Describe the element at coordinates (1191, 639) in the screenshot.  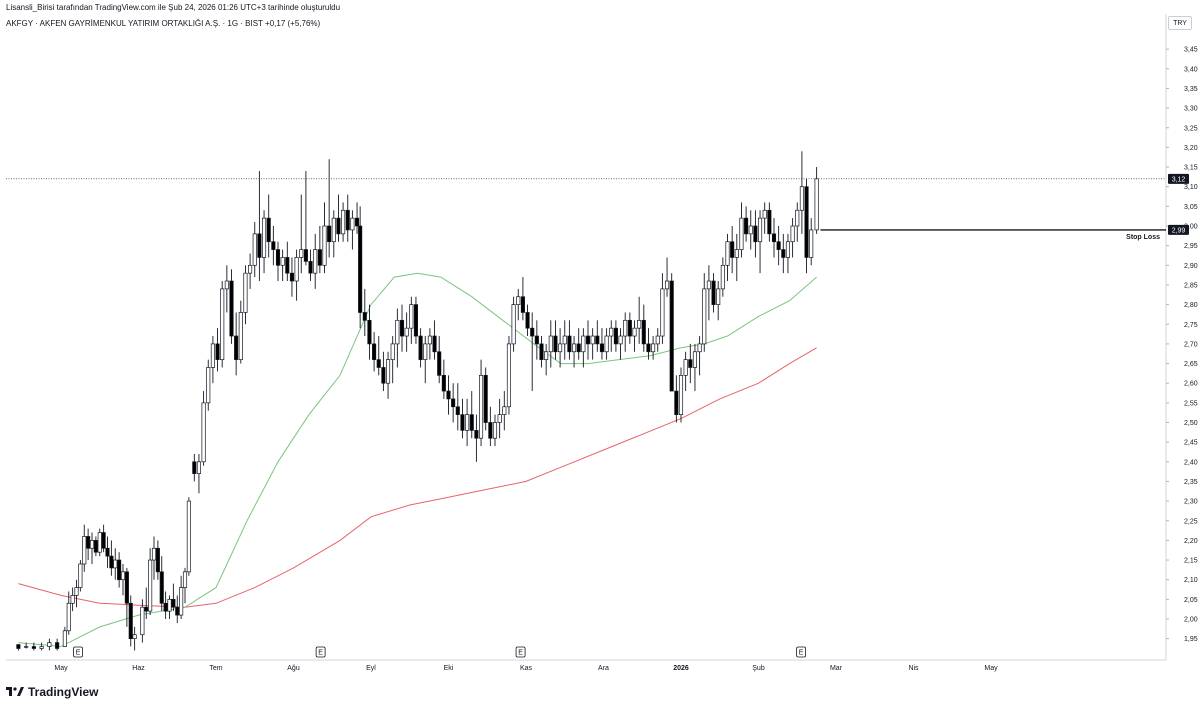
I see `y-tick-label: 1,95` at that location.